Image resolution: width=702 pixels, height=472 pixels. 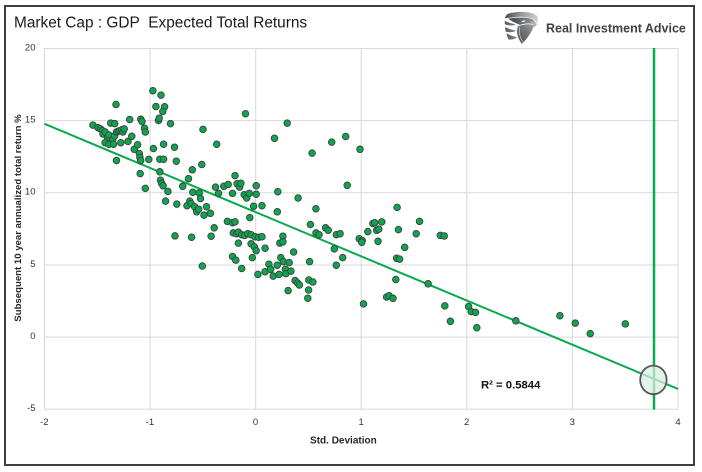 I want to click on svg-text: Std. Deviation, so click(x=343, y=441).